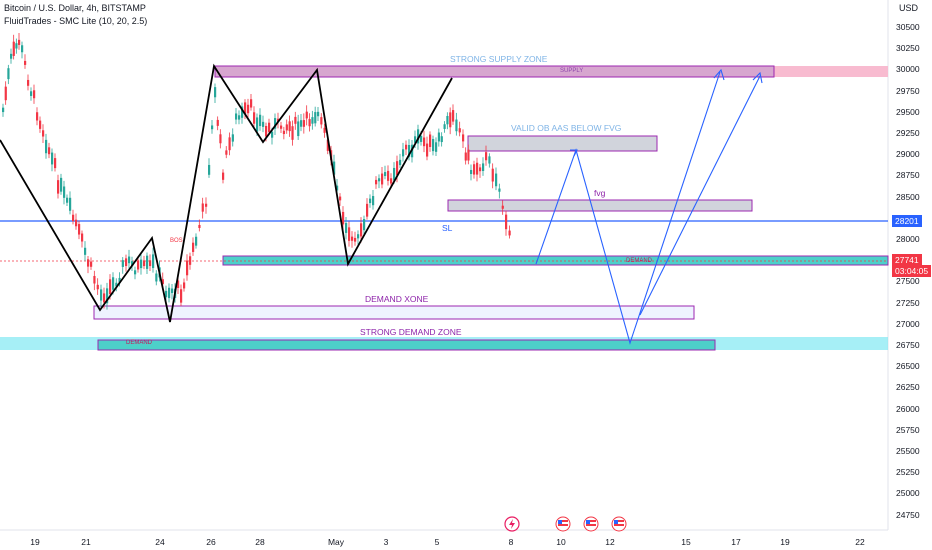  I want to click on lightning-event-icon, so click(512, 524).